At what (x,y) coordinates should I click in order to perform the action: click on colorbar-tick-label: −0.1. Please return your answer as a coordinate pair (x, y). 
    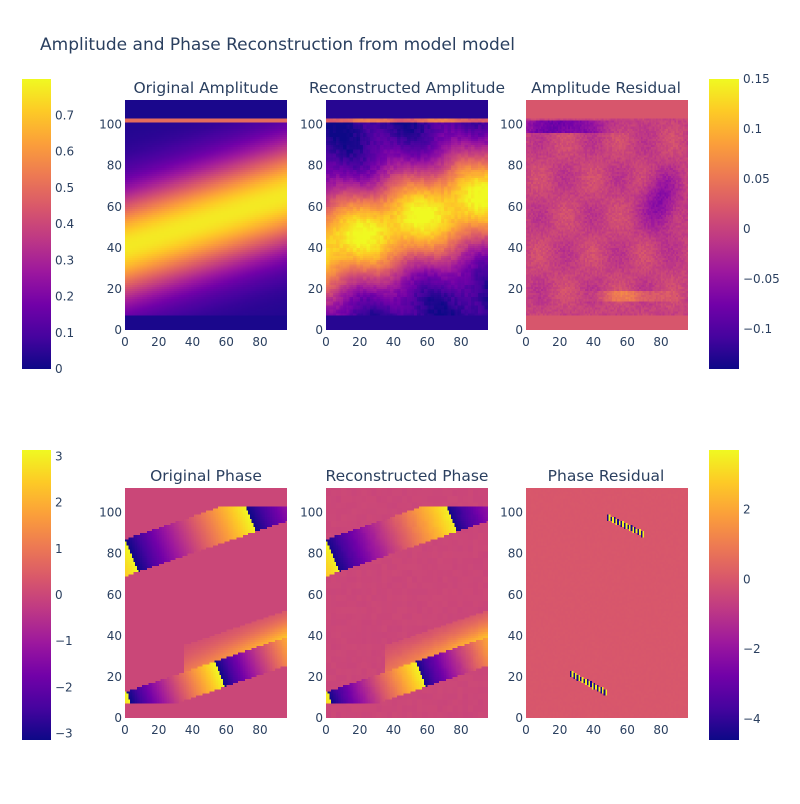
    Looking at the image, I should click on (757, 329).